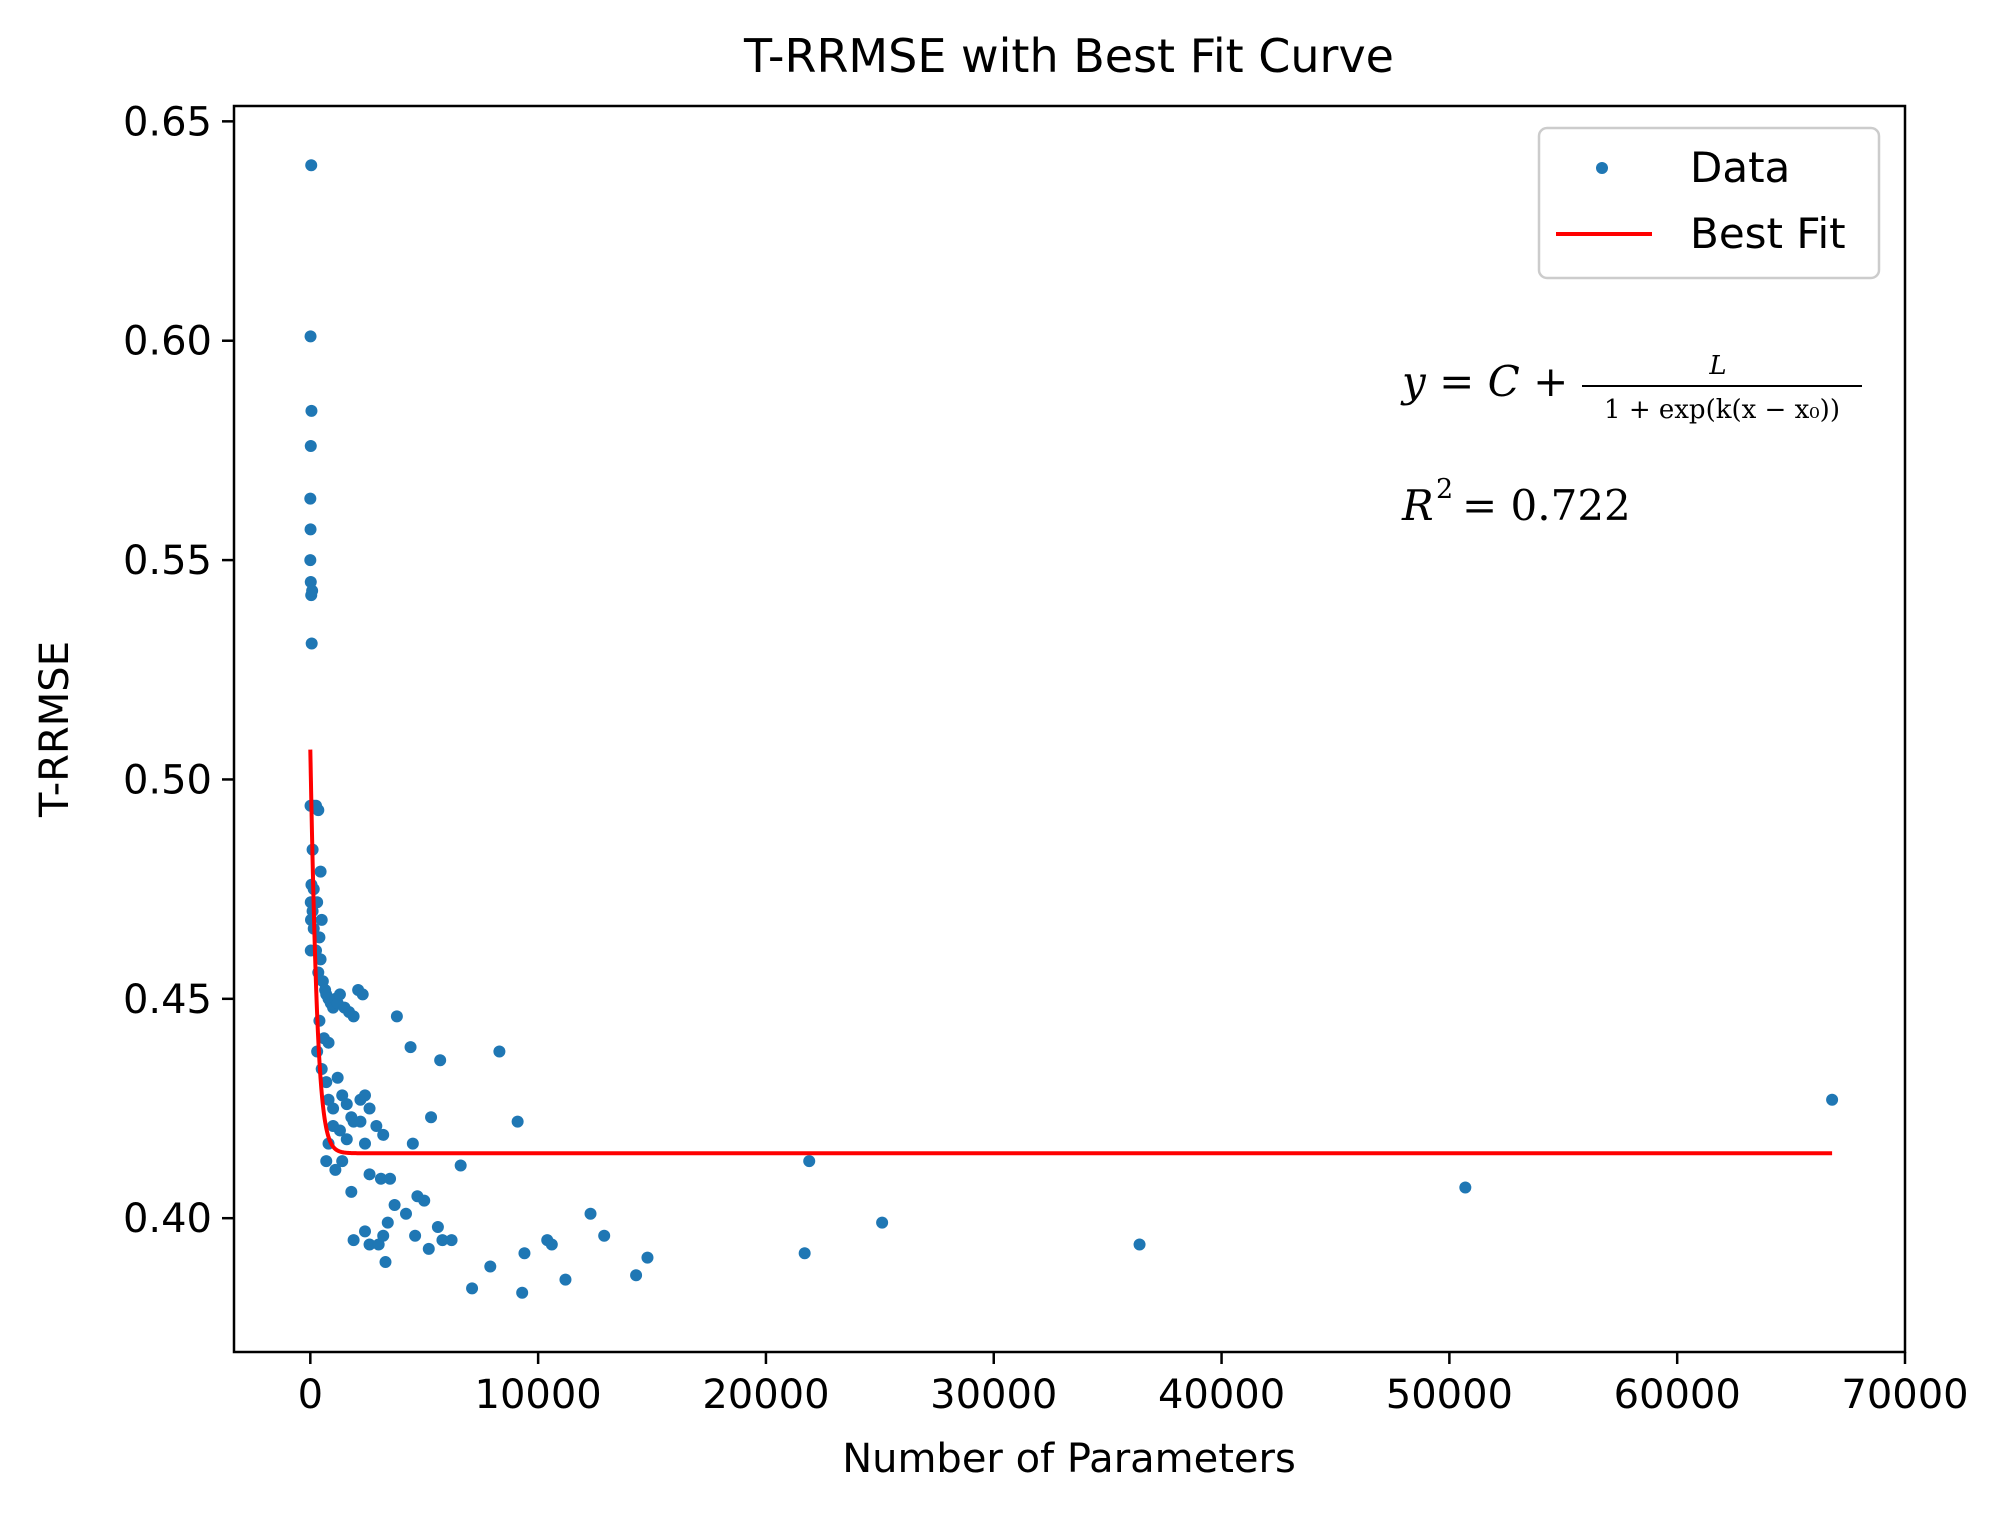 Image resolution: width=1999 pixels, height=1516 pixels. I want to click on equation-lhs: y = C +, so click(1484, 381).